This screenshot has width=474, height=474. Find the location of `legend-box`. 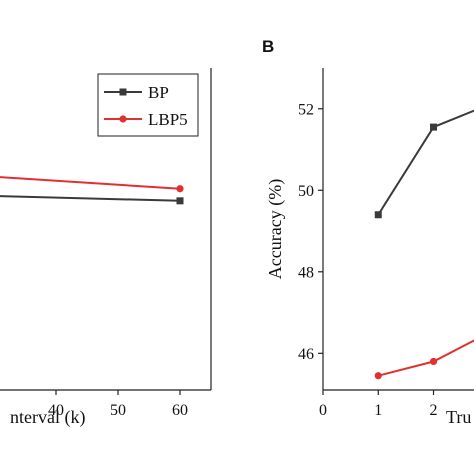

legend-box is located at coordinates (148, 105).